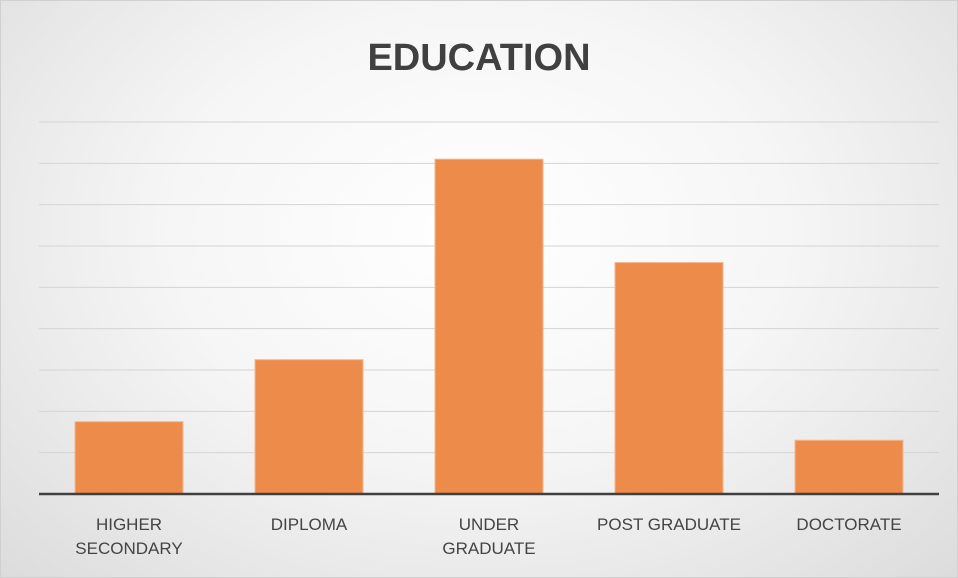 The height and width of the screenshot is (578, 958). I want to click on x-tick-label: DOCTORATE, so click(849, 524).